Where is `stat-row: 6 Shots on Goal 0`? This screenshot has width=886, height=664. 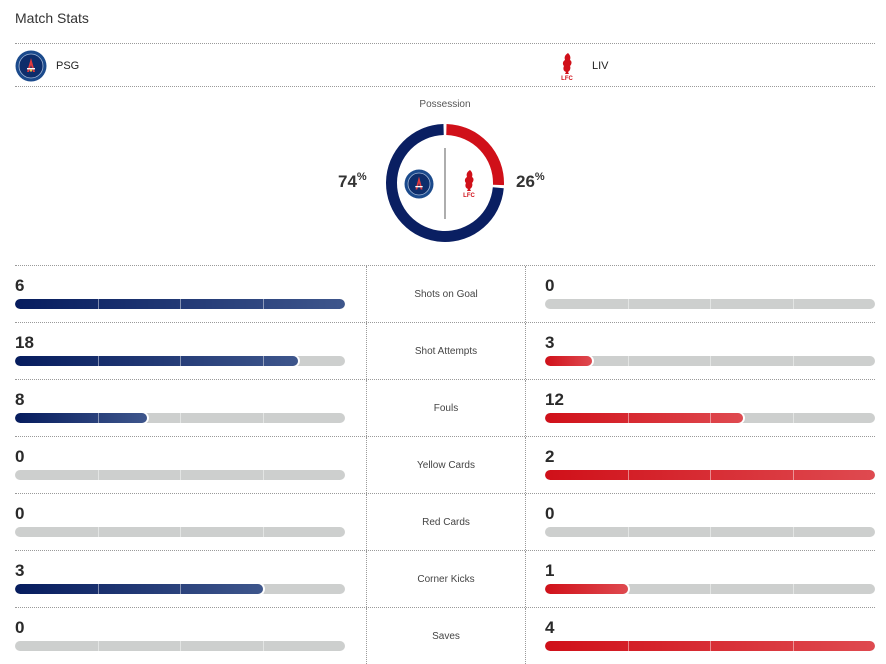 stat-row: 6 Shots on Goal 0 is located at coordinates (445, 293).